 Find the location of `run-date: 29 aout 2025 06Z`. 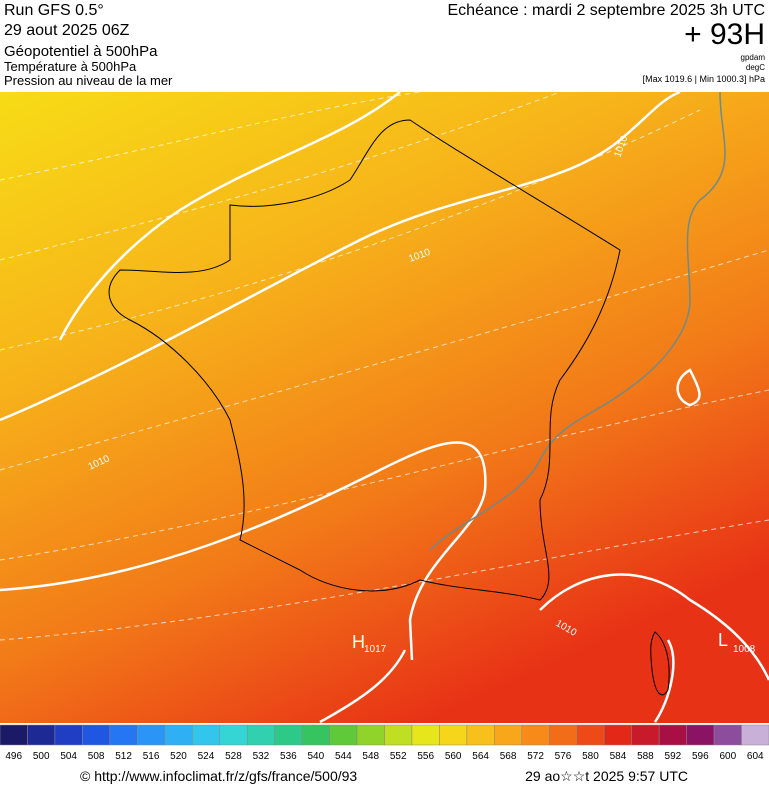

run-date: 29 aout 2025 06Z is located at coordinates (67, 30).